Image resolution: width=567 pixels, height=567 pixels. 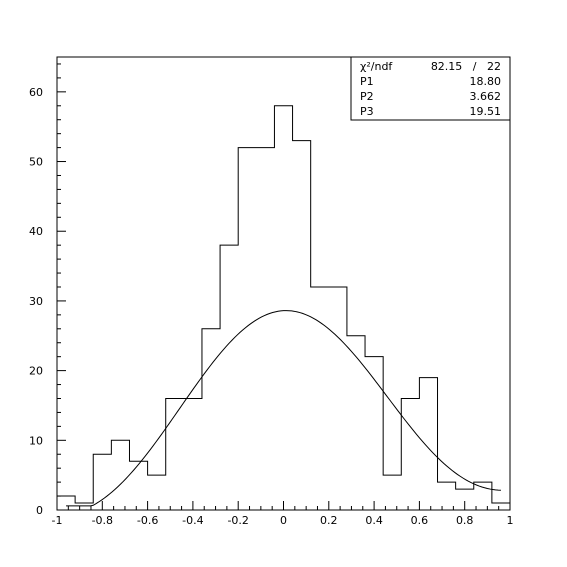 I want to click on stats-box-frame, so click(x=430, y=88).